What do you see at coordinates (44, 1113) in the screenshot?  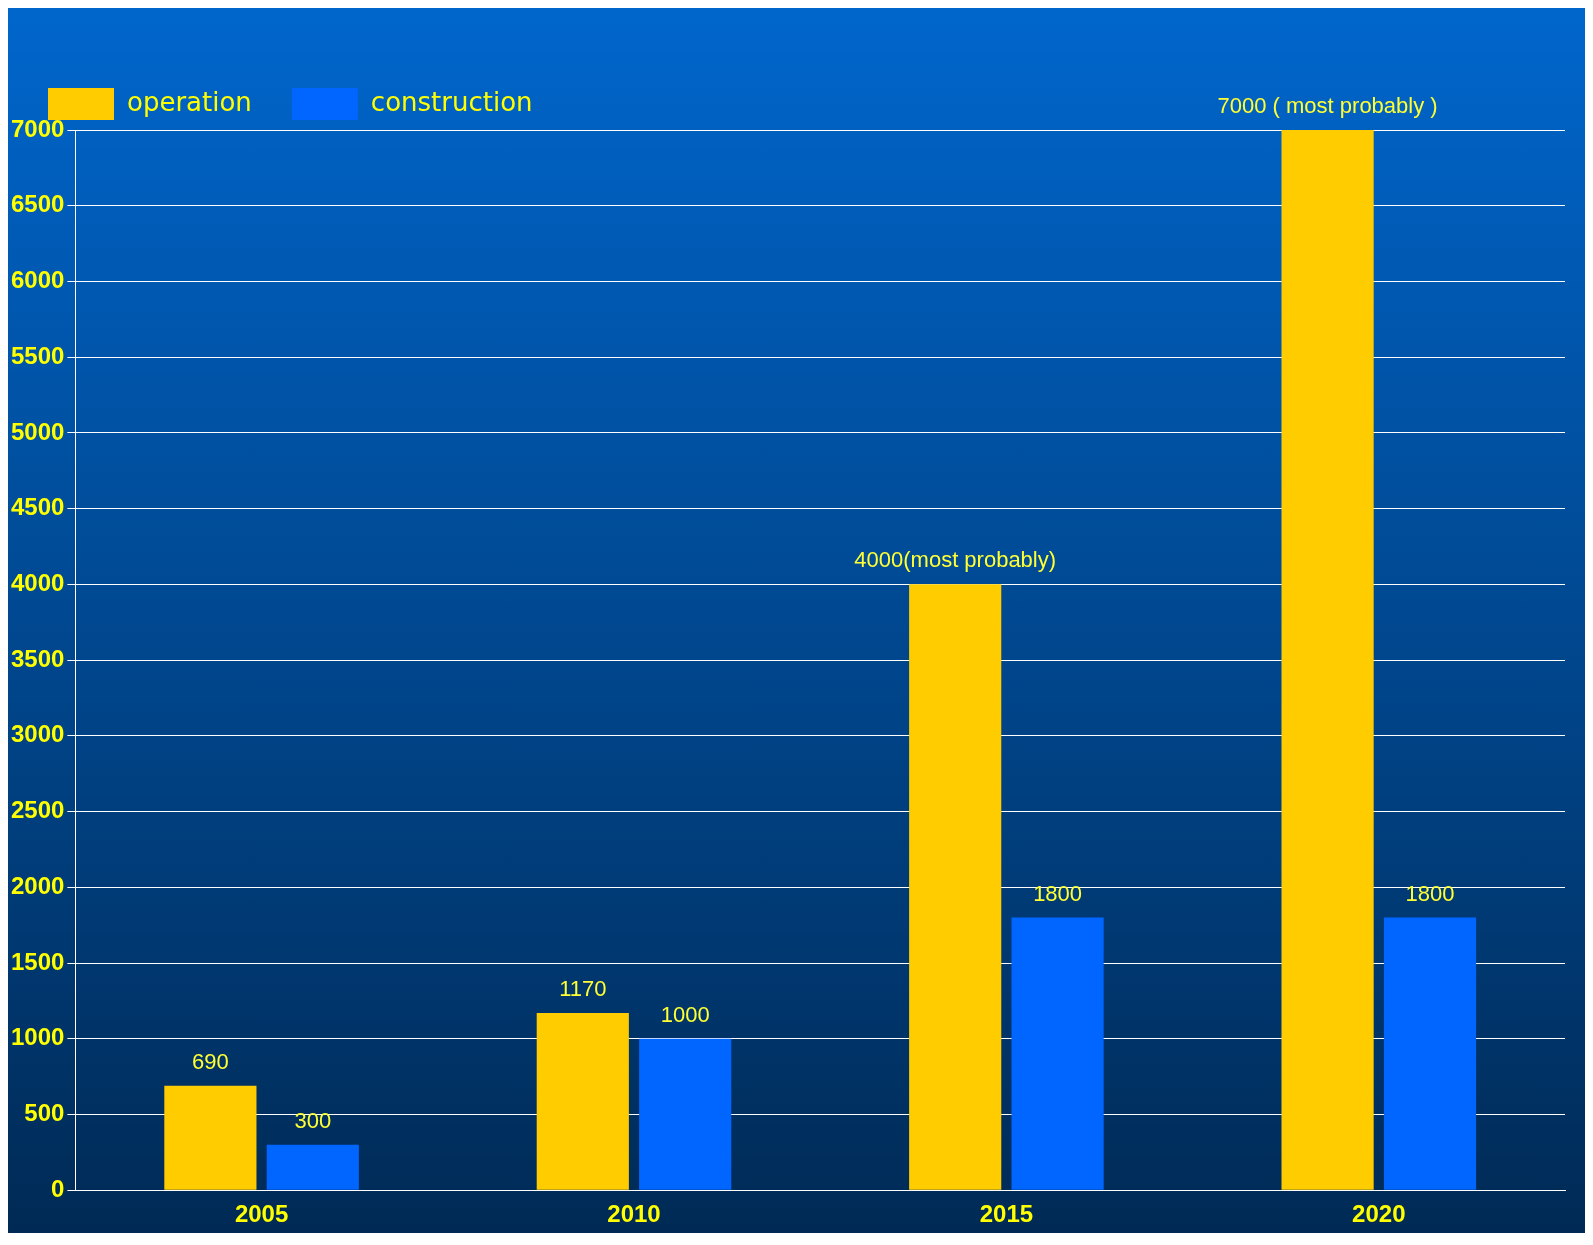 I see `y-tick-label: 500` at bounding box center [44, 1113].